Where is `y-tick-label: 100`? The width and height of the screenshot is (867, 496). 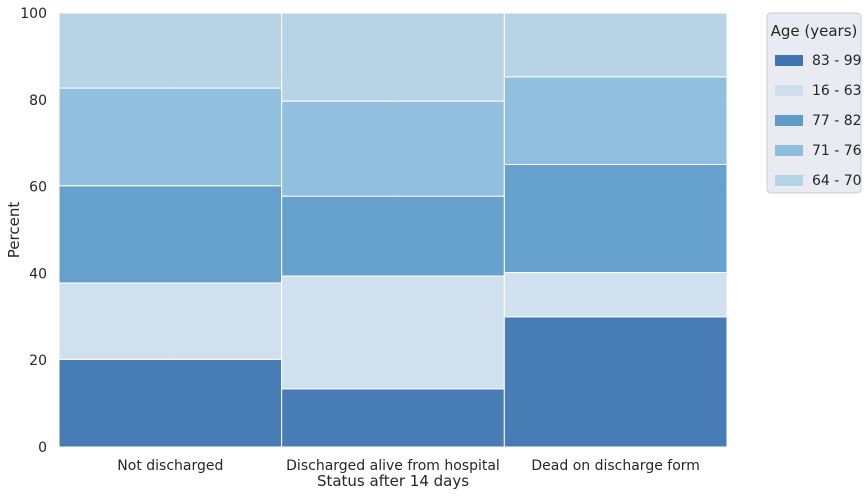 y-tick-label: 100 is located at coordinates (33, 14).